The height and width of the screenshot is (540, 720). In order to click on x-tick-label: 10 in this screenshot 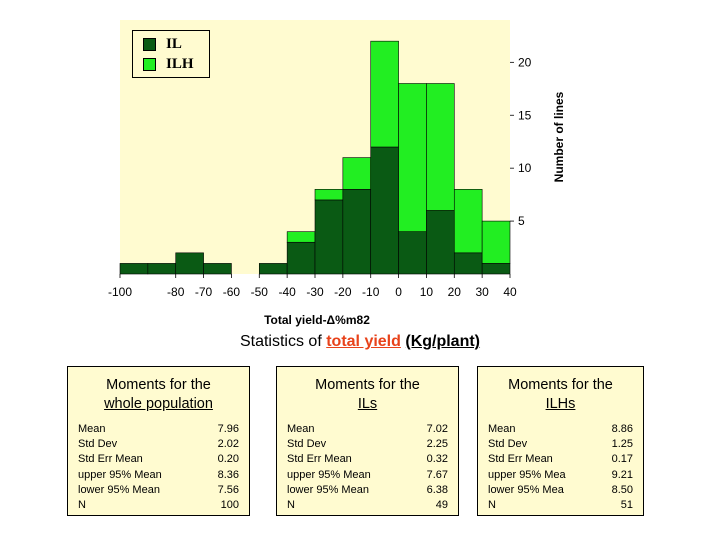, I will do `click(427, 292)`.